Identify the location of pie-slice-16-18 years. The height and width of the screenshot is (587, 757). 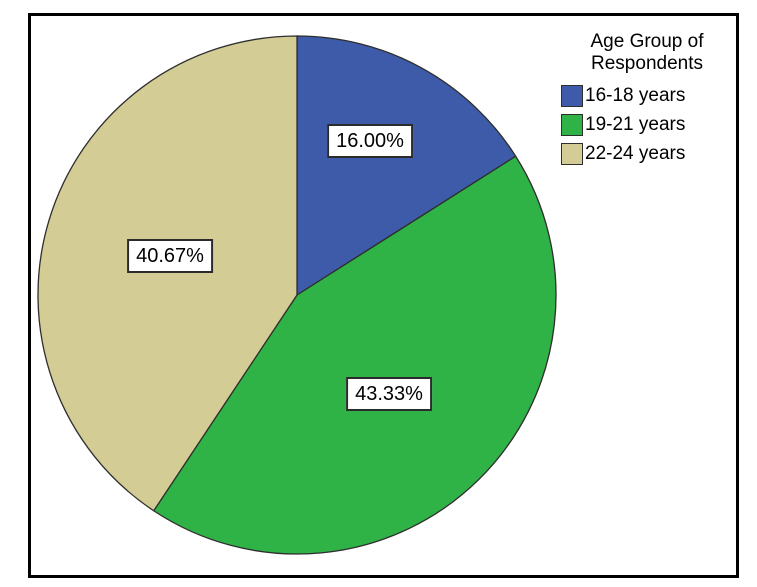
(406, 166).